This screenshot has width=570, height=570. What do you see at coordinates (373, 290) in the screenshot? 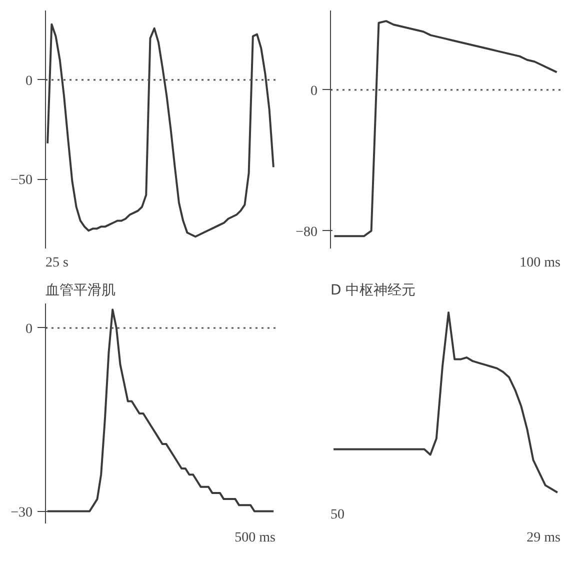
I see `chart-title: D 中枢神经元` at bounding box center [373, 290].